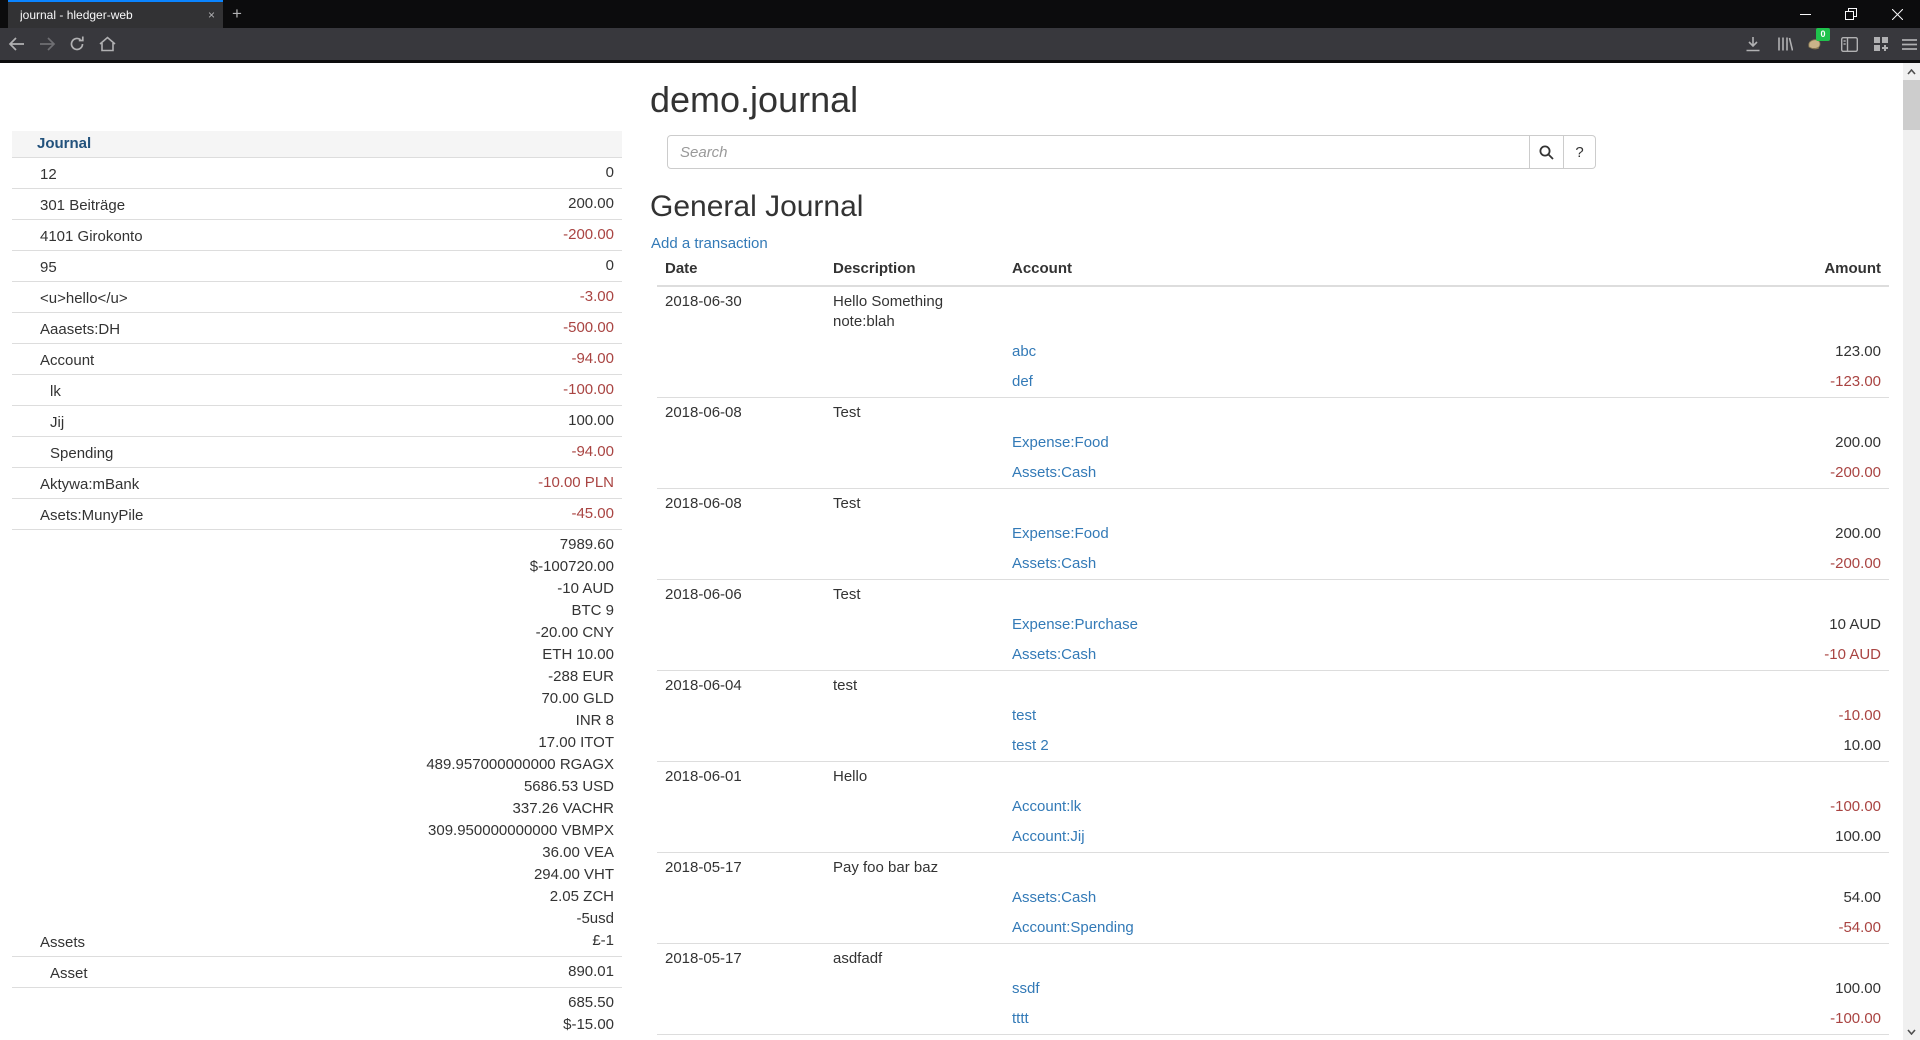 This screenshot has width=1920, height=1040. What do you see at coordinates (1273, 271) in the screenshot?
I see `journal-table-header: Date Description Account Amount` at bounding box center [1273, 271].